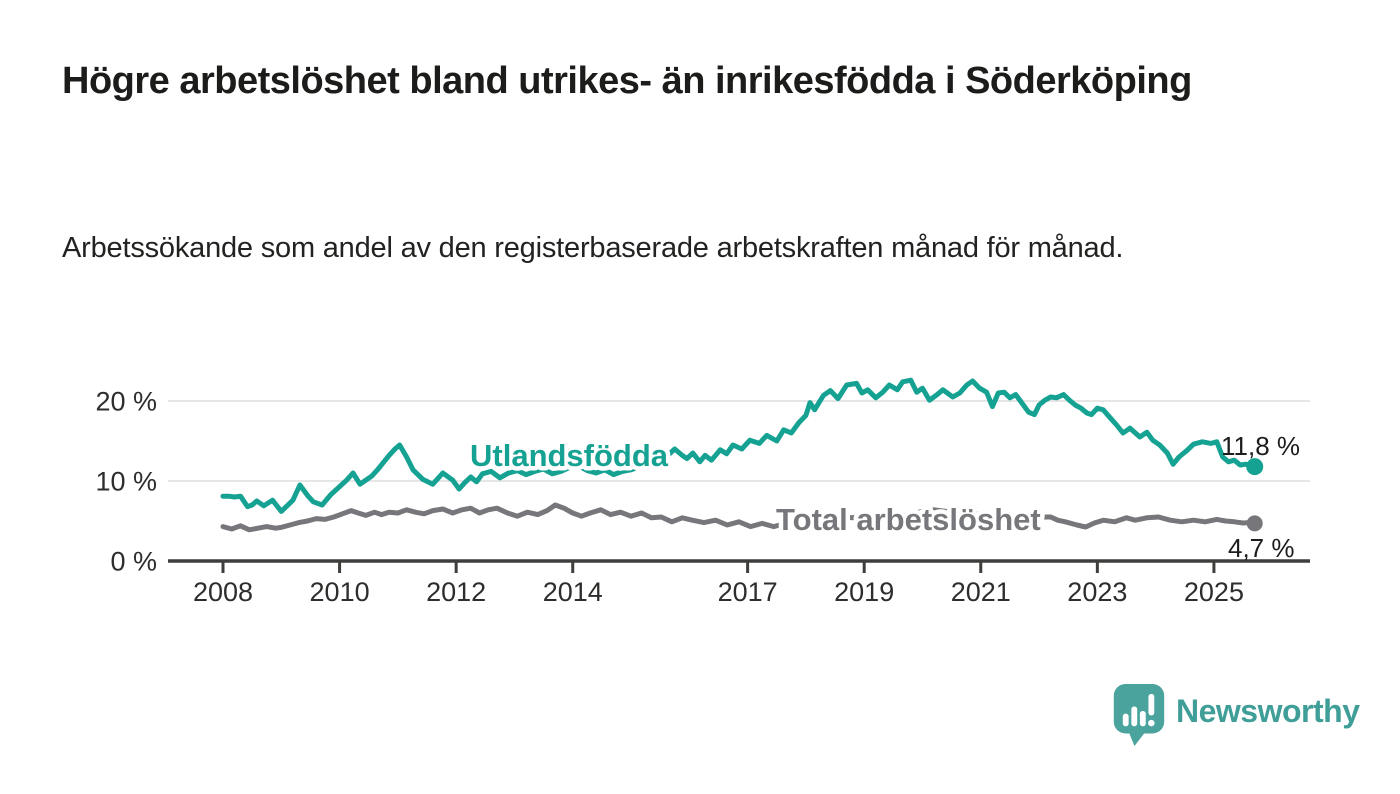 Image resolution: width=1400 pixels, height=794 pixels. I want to click on logo-exclamation-bar, so click(1151, 704).